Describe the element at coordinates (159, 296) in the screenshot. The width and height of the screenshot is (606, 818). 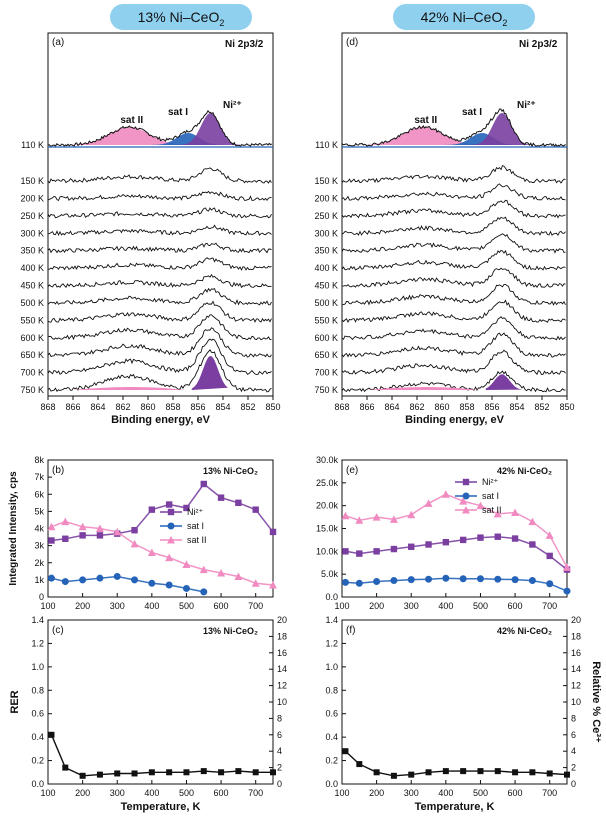
I see `spectrum-500k-line` at that location.